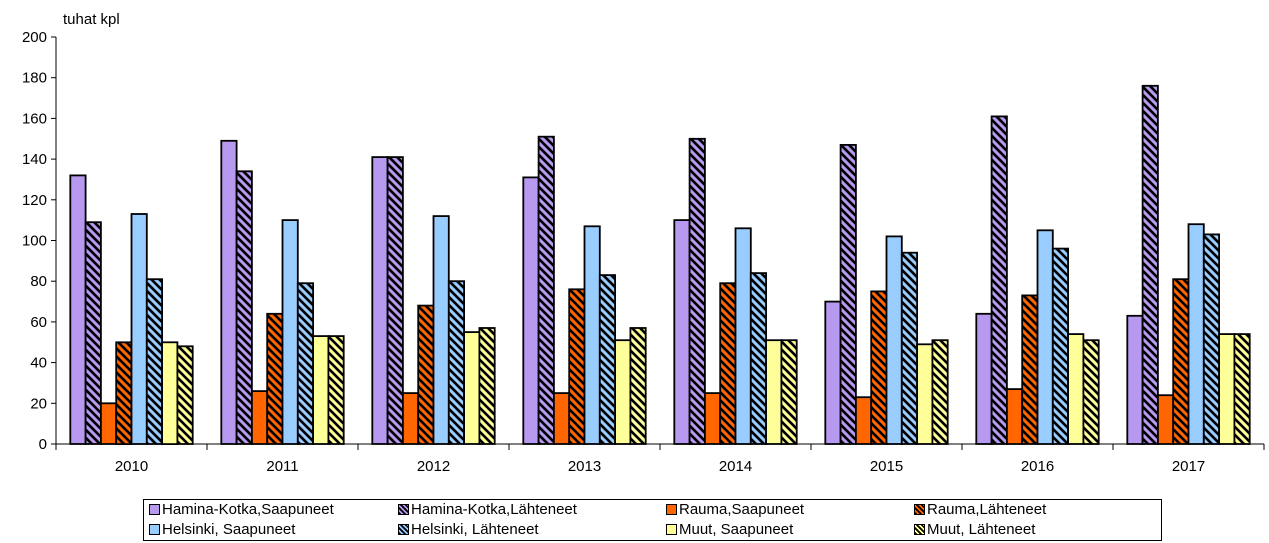 The image size is (1269, 543). I want to click on legend-label: Helsinki, Lähteneet, so click(475, 529).